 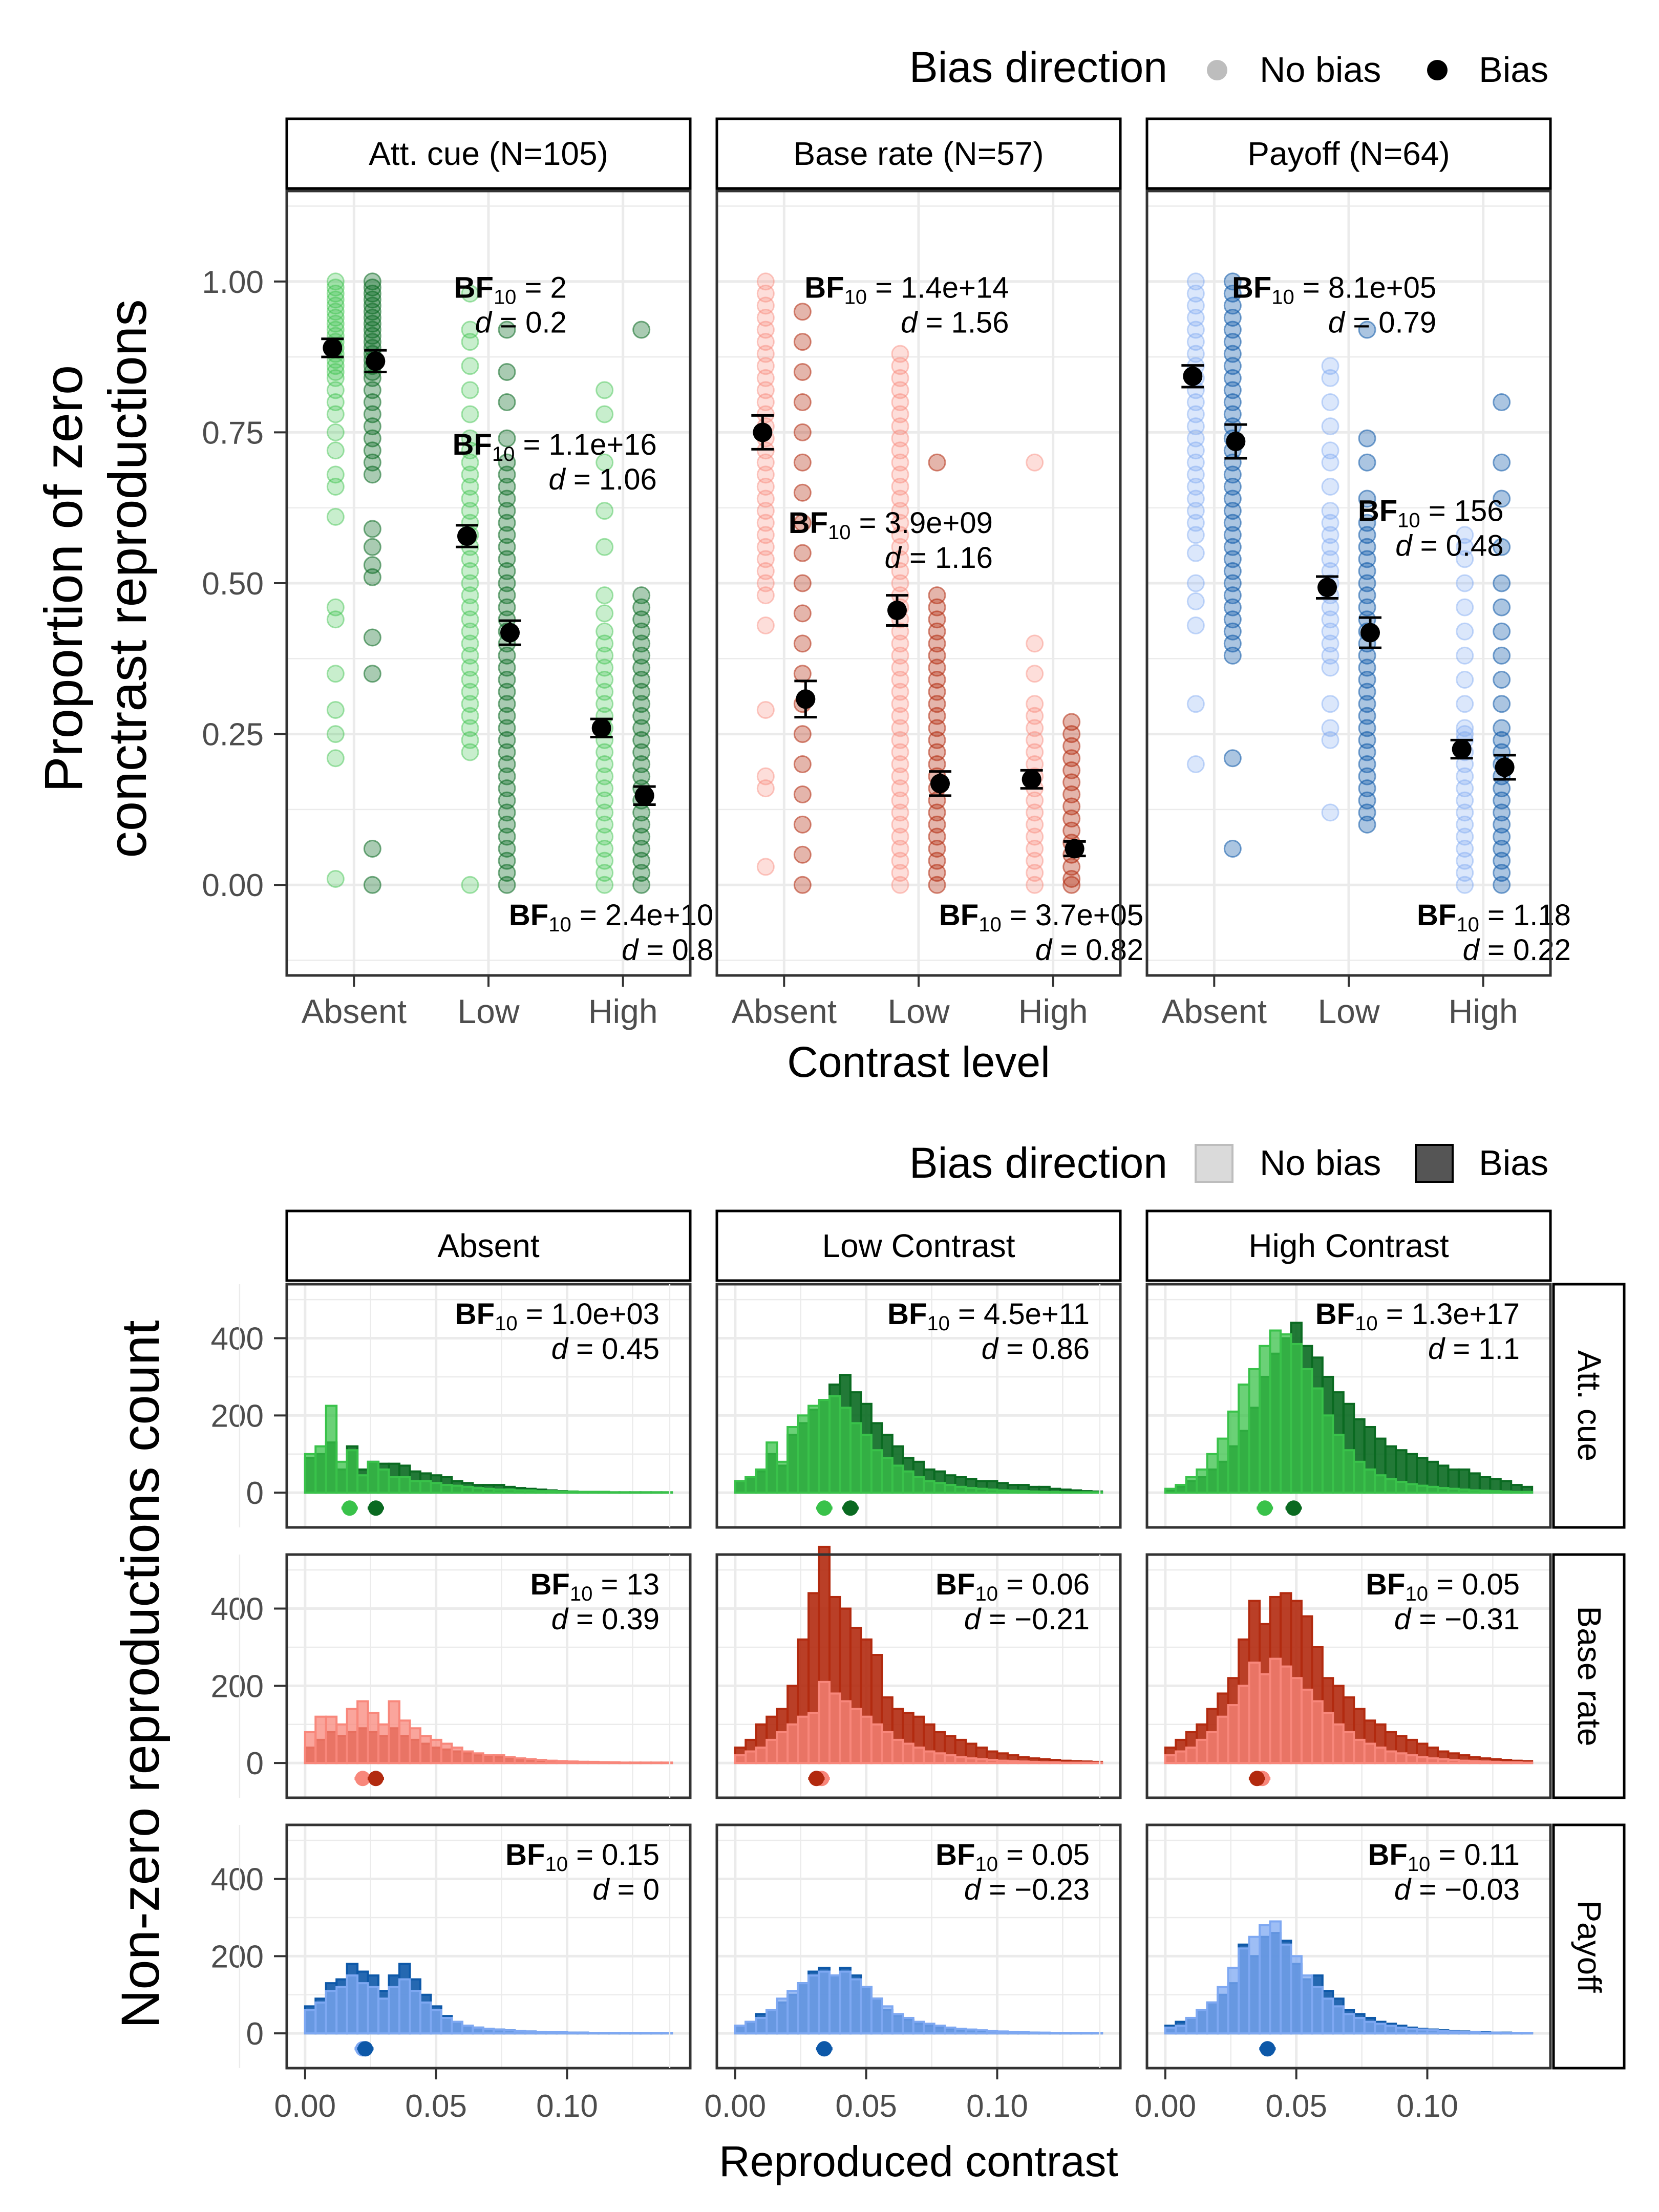 What do you see at coordinates (1483, 1011) in the screenshot?
I see `top-x-tick-label: High` at bounding box center [1483, 1011].